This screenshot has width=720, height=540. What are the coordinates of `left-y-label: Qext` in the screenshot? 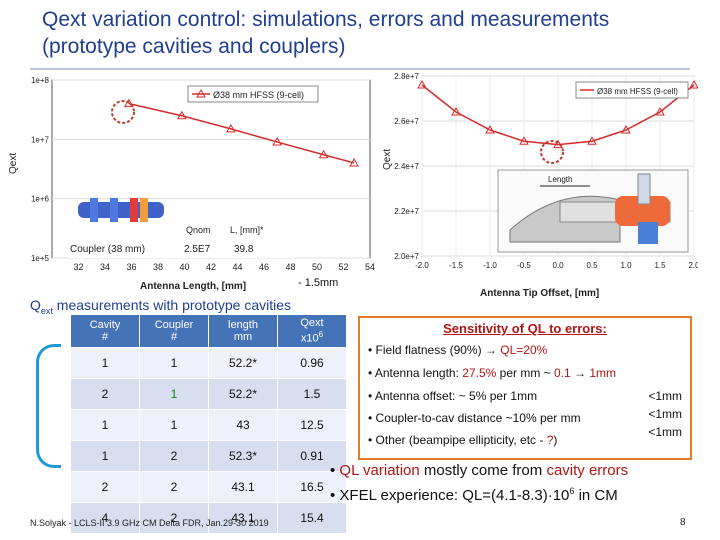 It's located at (13, 163).